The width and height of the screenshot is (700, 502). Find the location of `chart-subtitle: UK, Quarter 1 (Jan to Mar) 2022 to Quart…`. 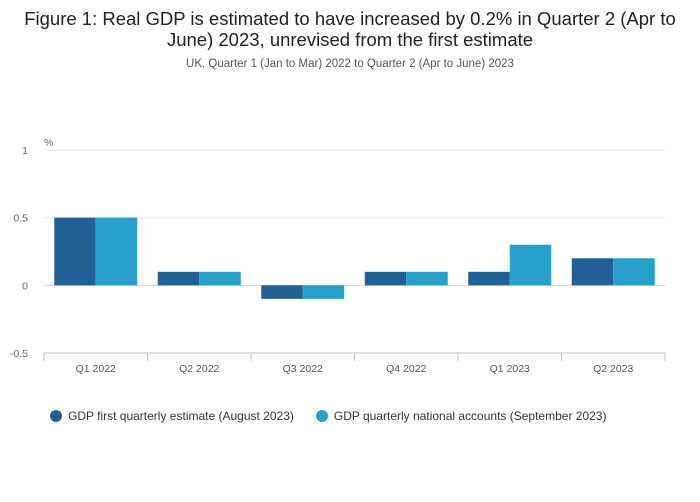

chart-subtitle: UK, Quarter 1 (Jan to Mar) 2022 to Quart… is located at coordinates (350, 64).